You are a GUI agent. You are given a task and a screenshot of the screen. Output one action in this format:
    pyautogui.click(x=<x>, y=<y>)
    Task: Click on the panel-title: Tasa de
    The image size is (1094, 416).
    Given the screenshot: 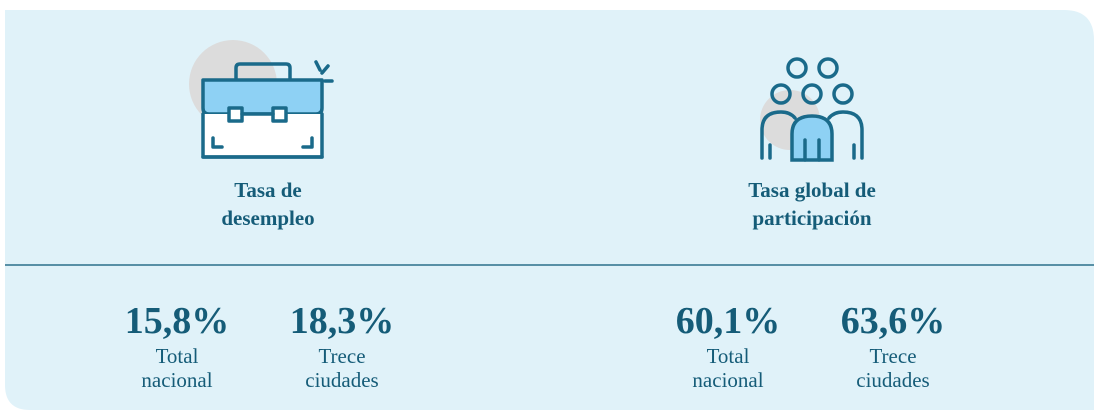 What is the action you would take?
    pyautogui.click(x=268, y=190)
    